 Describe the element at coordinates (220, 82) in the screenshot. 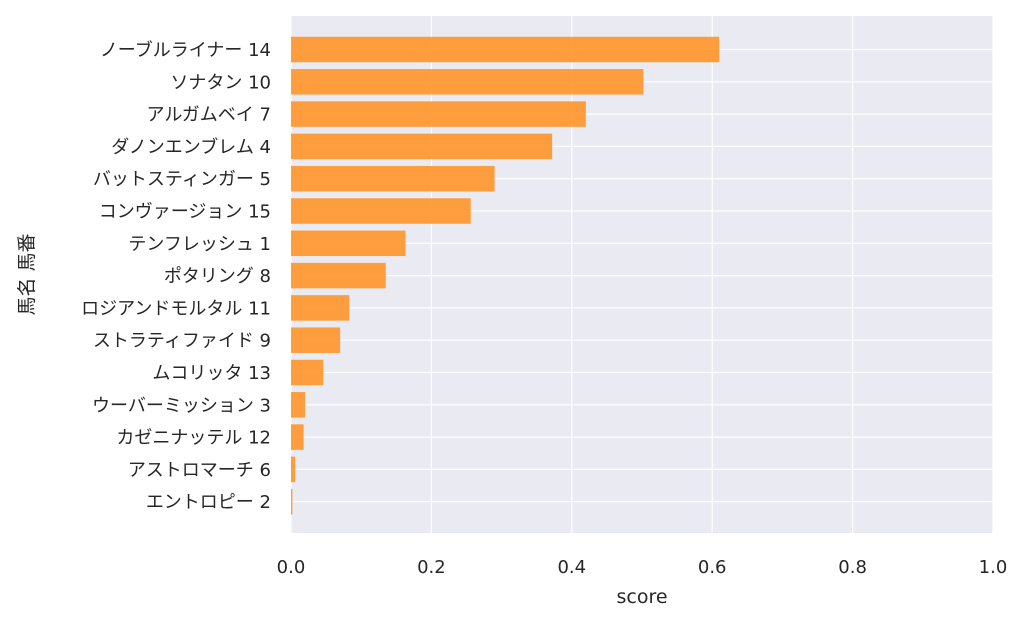

I see `y-tick-label: ソナタン 10` at that location.